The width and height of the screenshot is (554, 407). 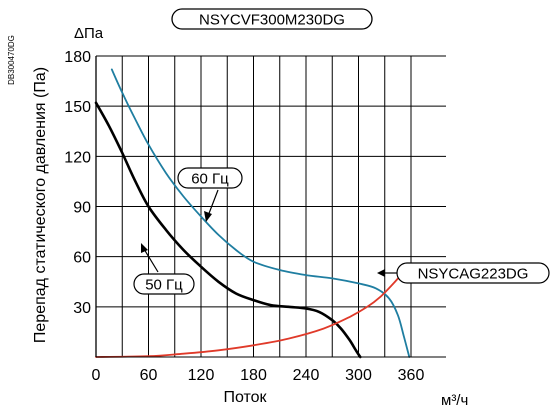 What do you see at coordinates (306, 375) in the screenshot?
I see `x-tick-label: 240` at bounding box center [306, 375].